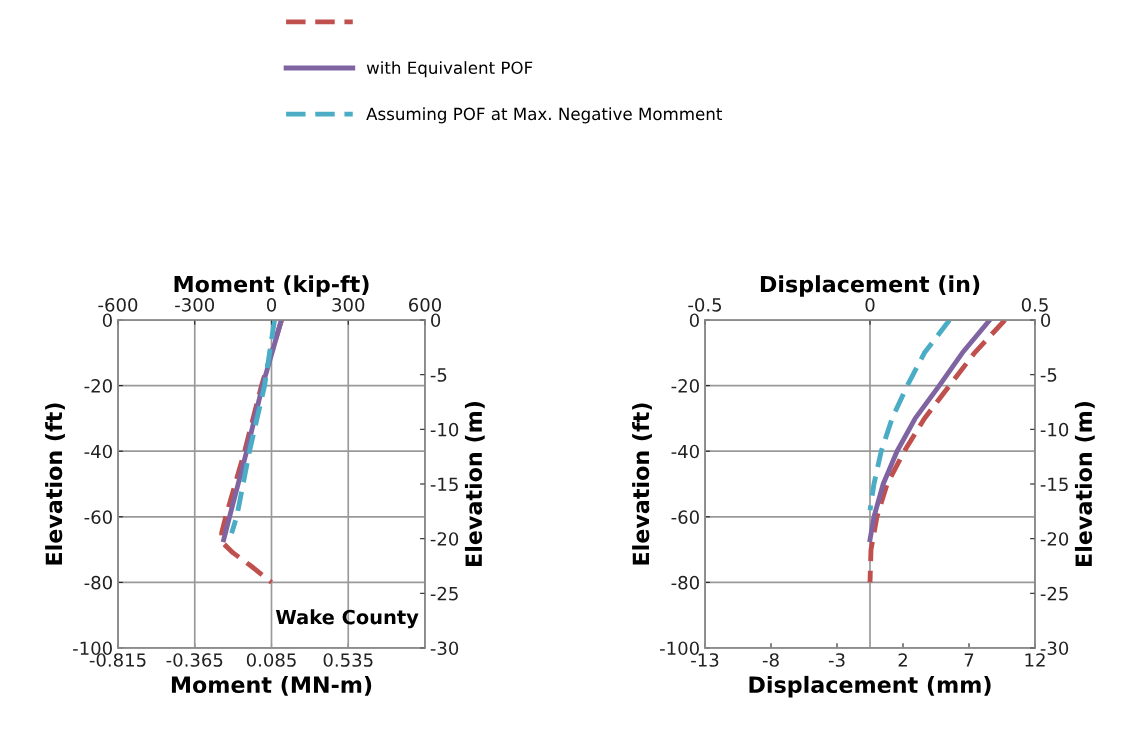 Image resolution: width=1146 pixels, height=755 pixels. Describe the element at coordinates (544, 115) in the screenshot. I see `legend-label: Assuming POF at Max. Negative Momment` at that location.